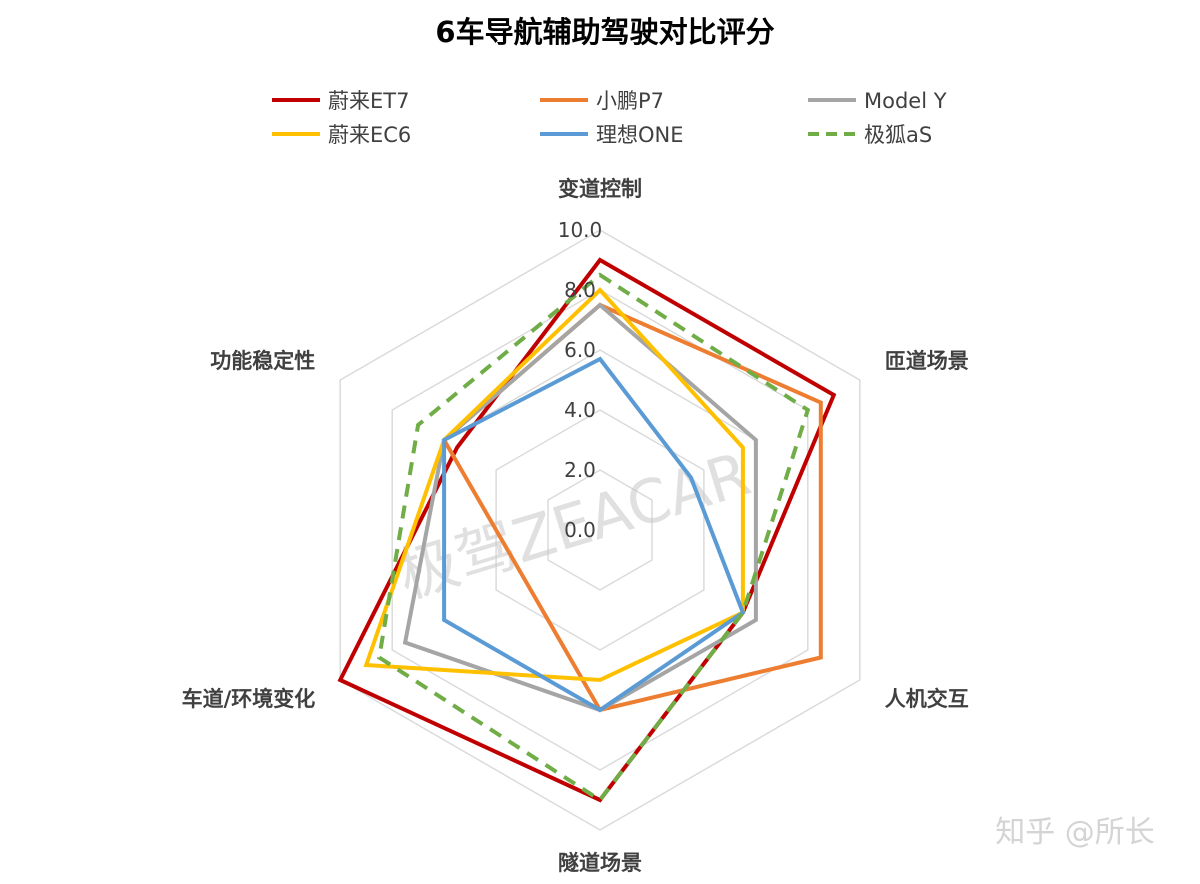 The width and height of the screenshot is (1200, 884). Describe the element at coordinates (927, 699) in the screenshot. I see `category-label: 人机交互` at that location.